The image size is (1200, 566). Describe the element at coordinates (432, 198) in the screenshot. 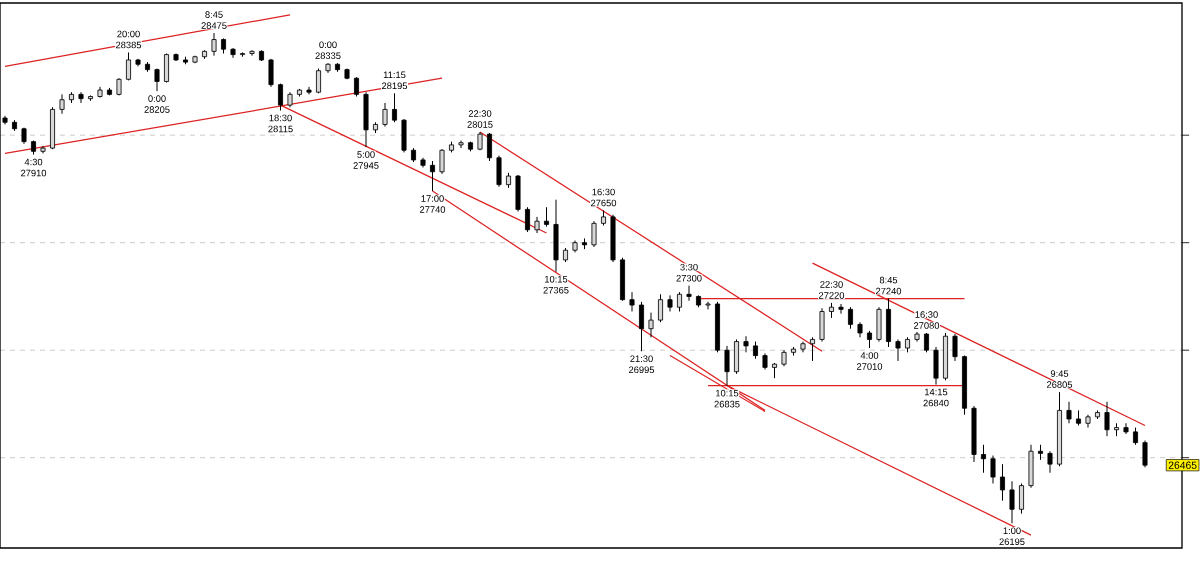

I see `annotation: 17:00` at that location.